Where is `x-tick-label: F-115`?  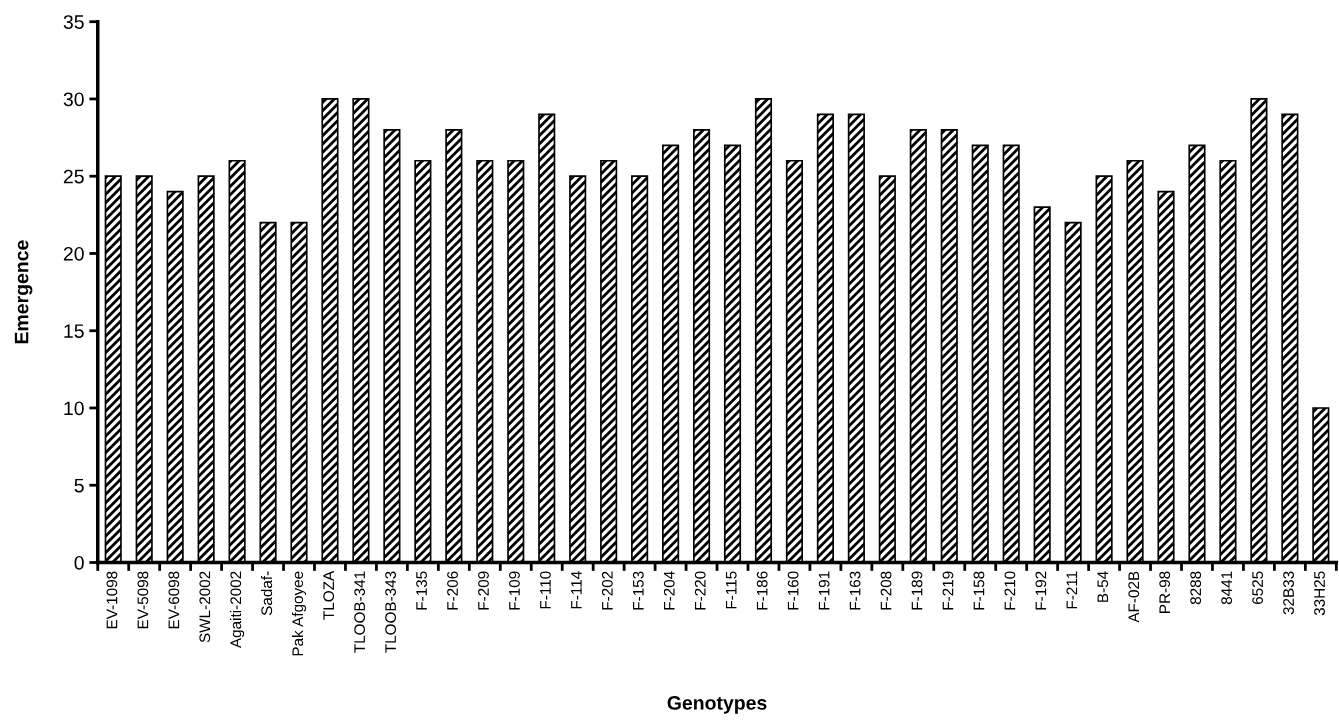
x-tick-label: F-115 is located at coordinates (731, 590).